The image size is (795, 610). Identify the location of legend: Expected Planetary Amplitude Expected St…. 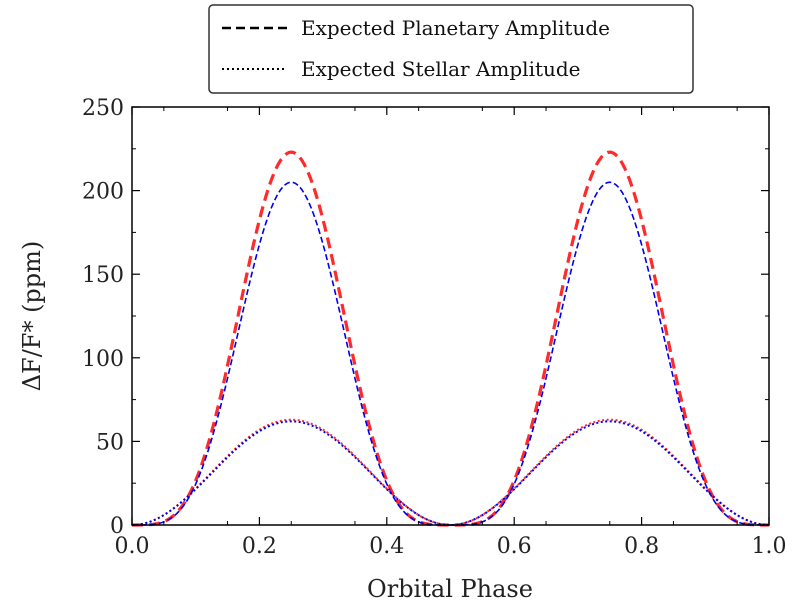
(451, 49).